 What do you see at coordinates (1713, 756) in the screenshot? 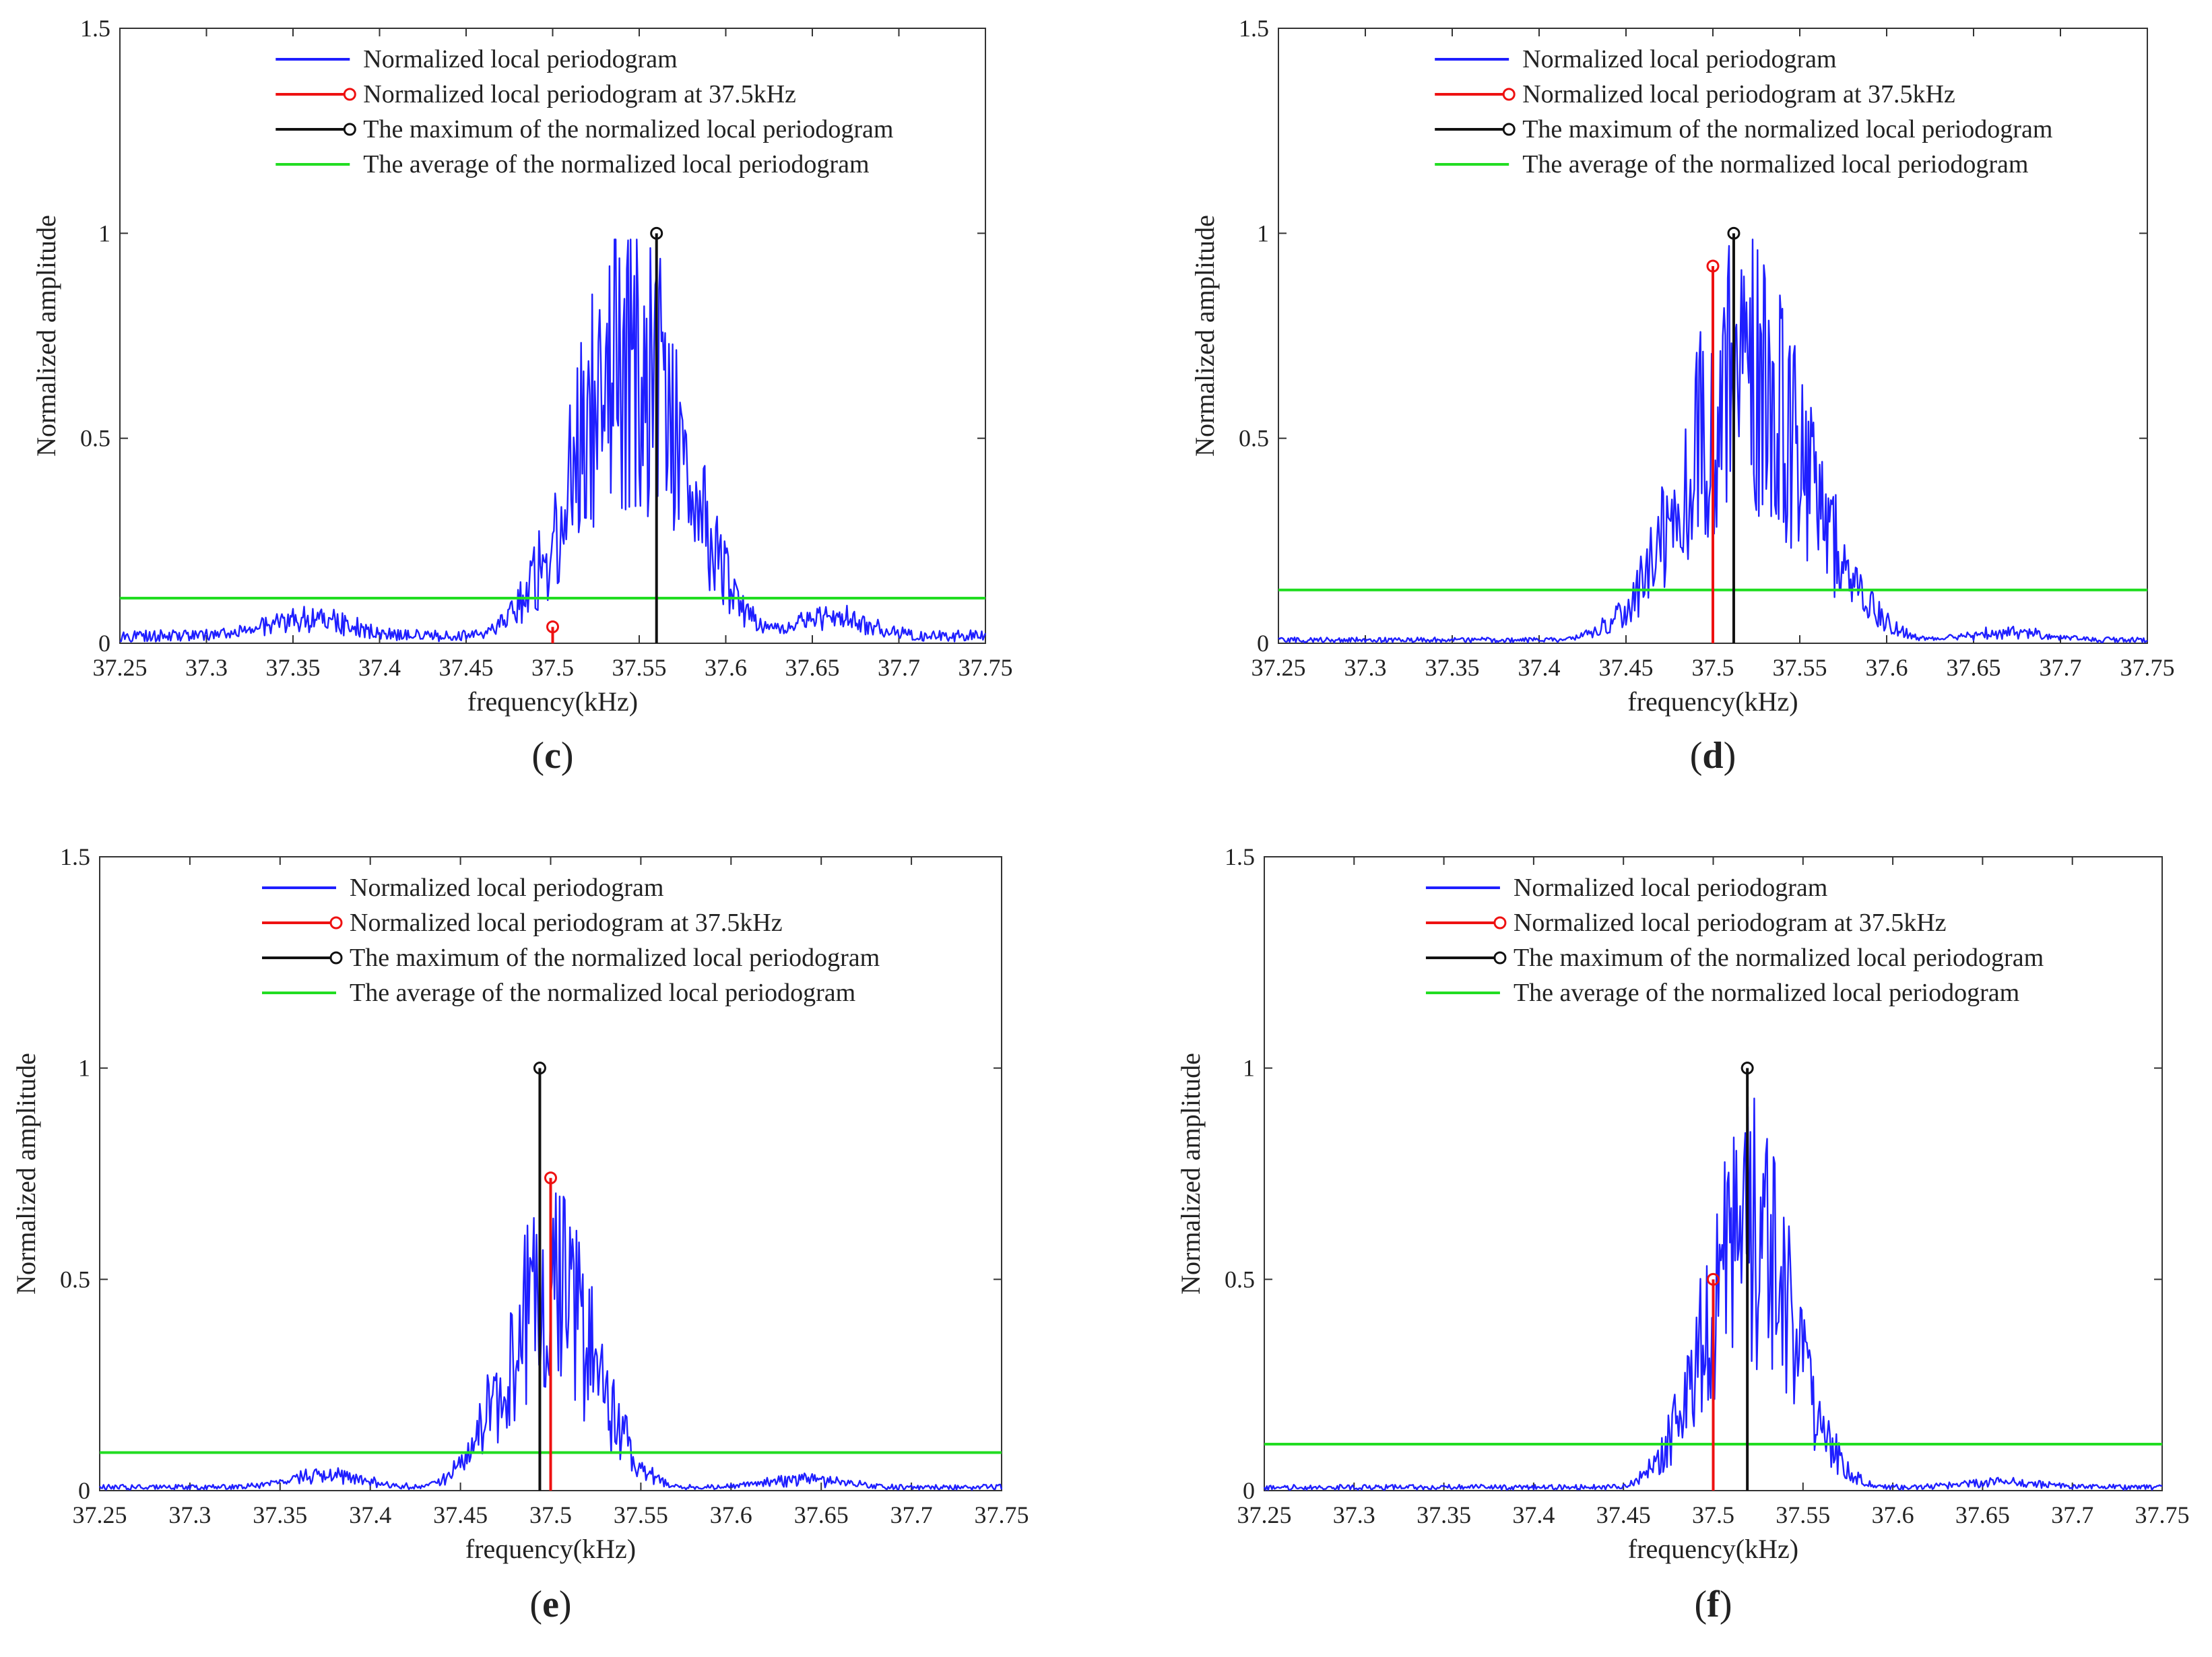
I see `panel-label: (d)` at bounding box center [1713, 756].